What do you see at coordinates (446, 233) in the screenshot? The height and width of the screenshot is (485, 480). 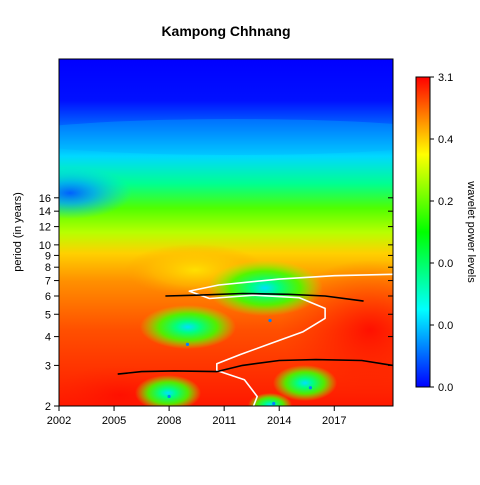 I see `colorbar: 0.0 0.0 0.0 0.2 0.4 3.1 wavelet power levels` at bounding box center [446, 233].